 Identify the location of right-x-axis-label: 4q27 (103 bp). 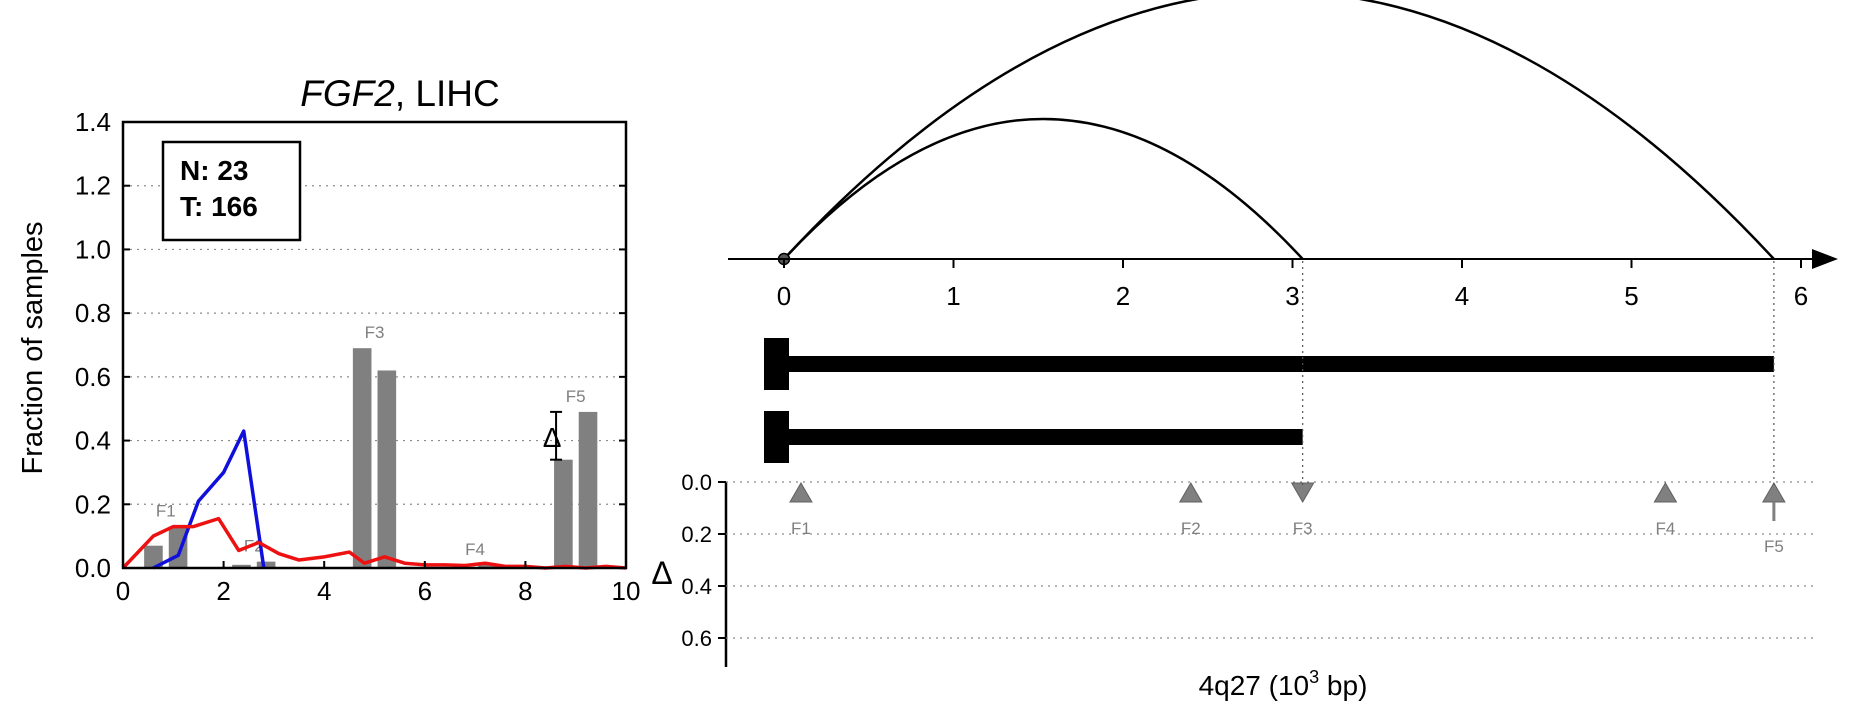
(1283, 684).